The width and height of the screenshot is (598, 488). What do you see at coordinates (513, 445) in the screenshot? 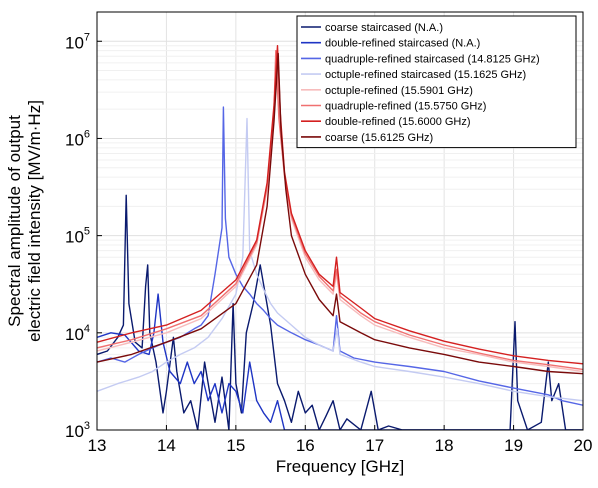
I see `x-tick-label-6: 19` at bounding box center [513, 445].